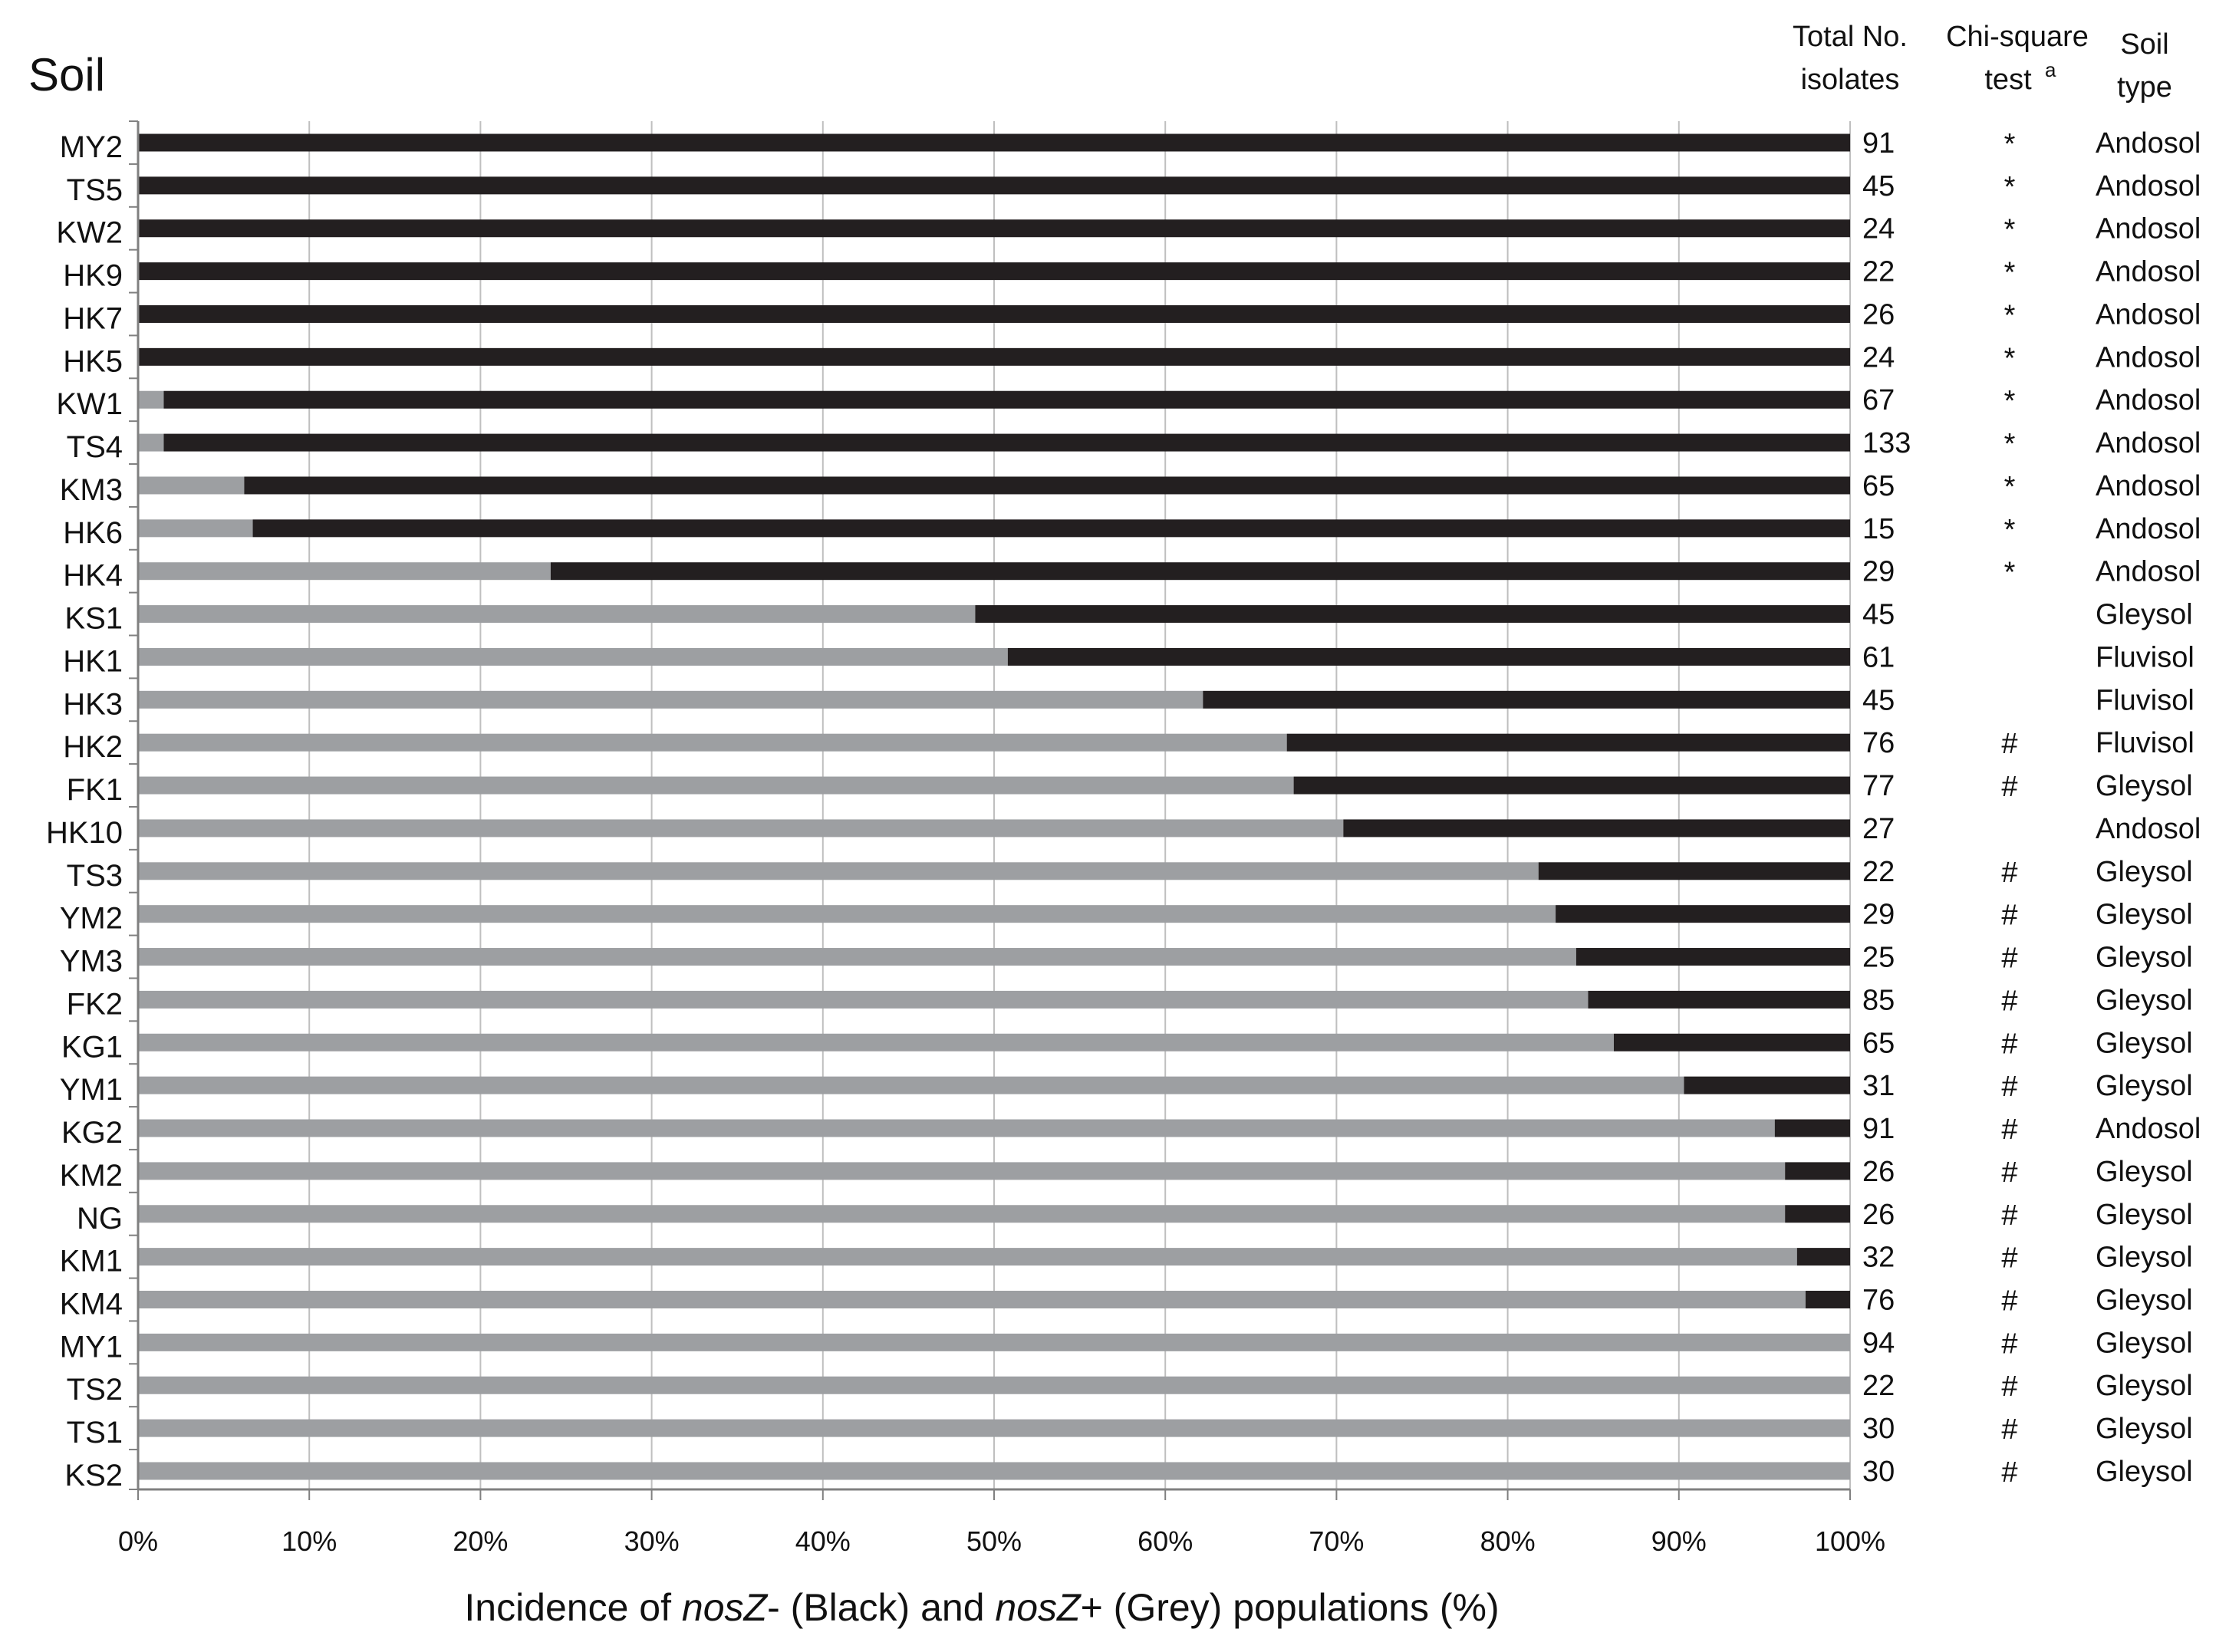 This screenshot has width=2229, height=1652. I want to click on x-tick-label: 100%, so click(1850, 1541).